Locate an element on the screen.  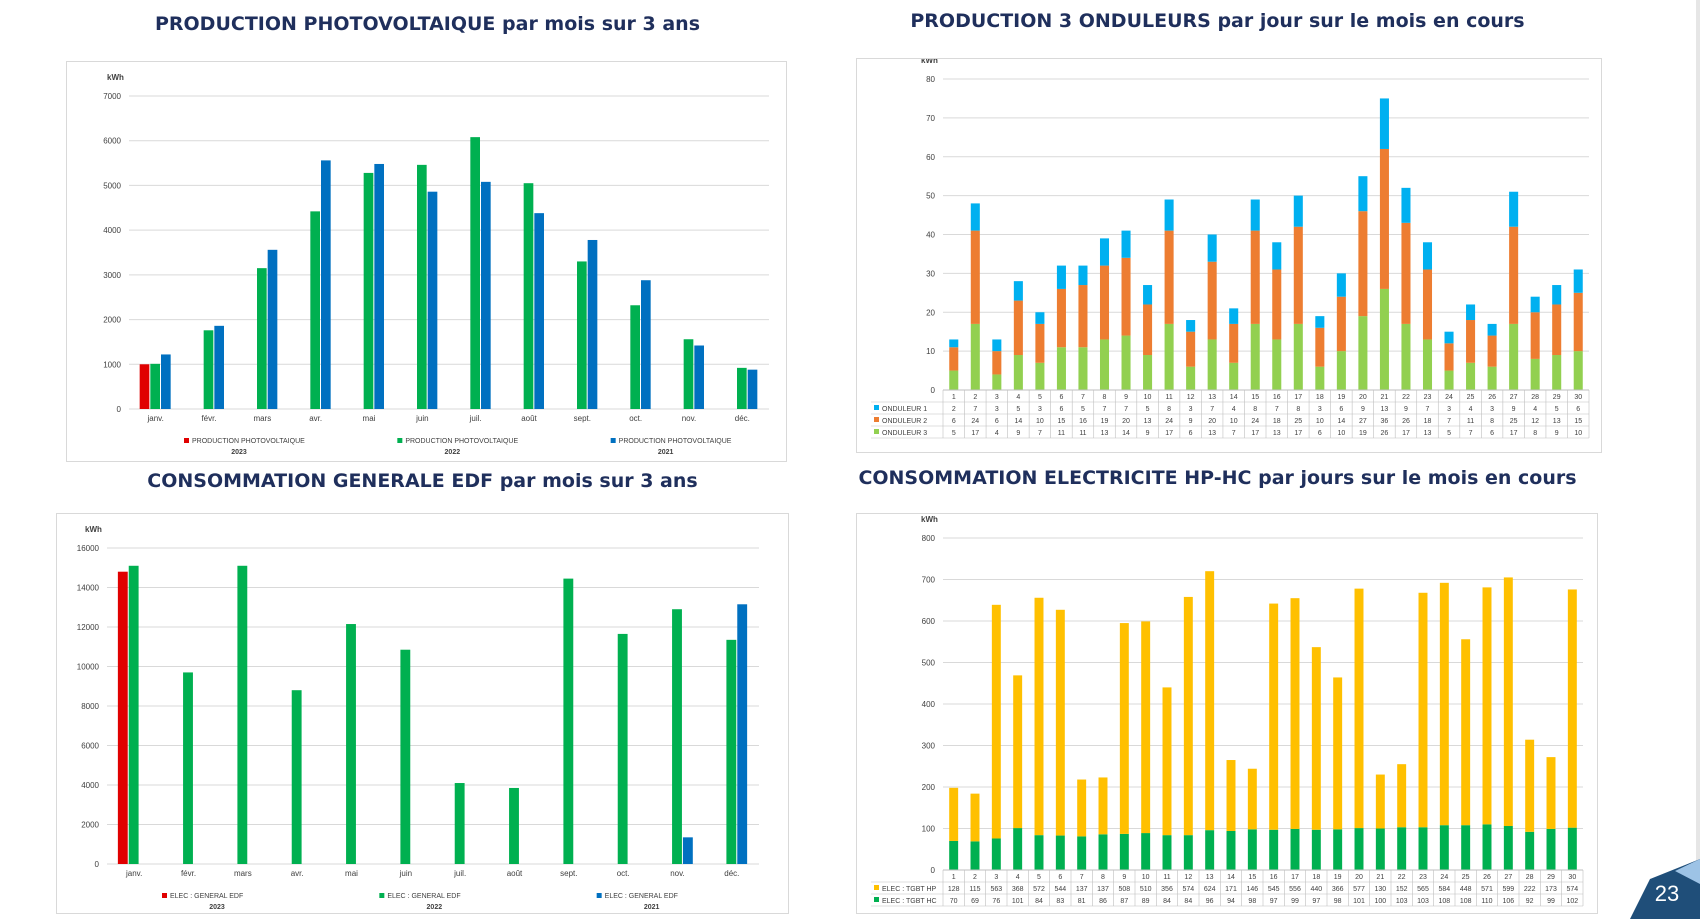
data-label: 13 is located at coordinates (1428, 433).